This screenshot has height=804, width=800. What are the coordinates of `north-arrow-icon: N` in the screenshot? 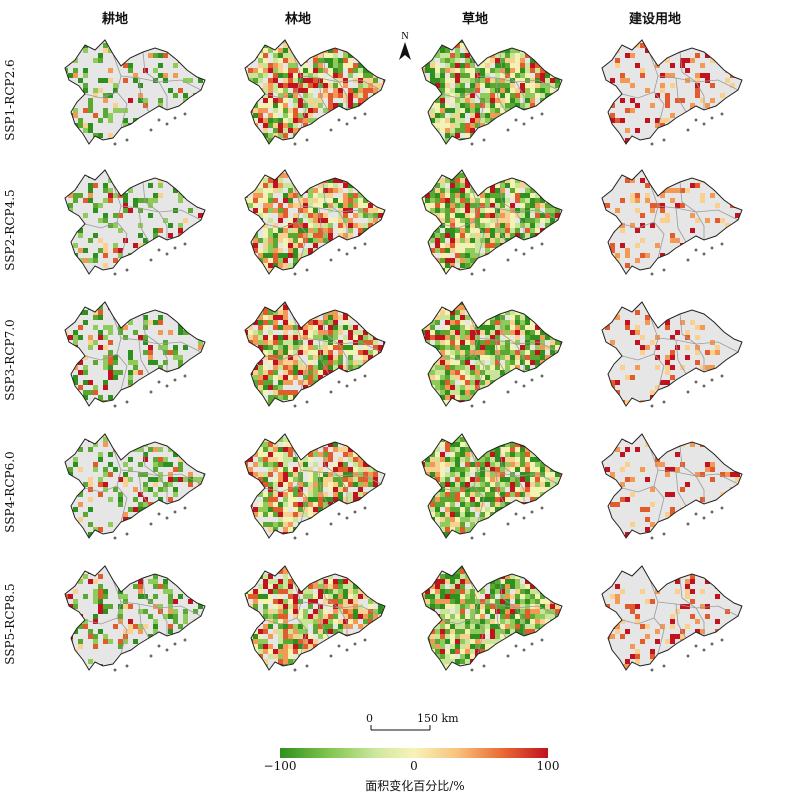 It's located at (405, 45).